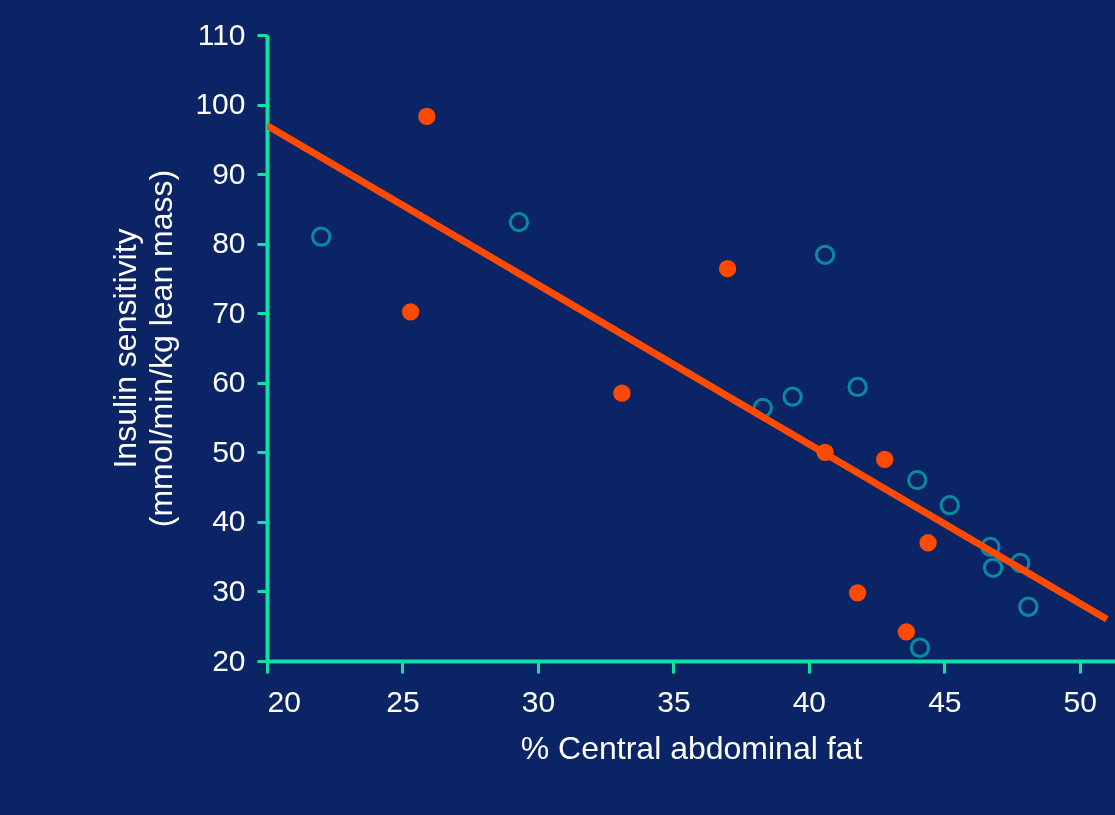 This screenshot has width=1115, height=815. What do you see at coordinates (809, 701) in the screenshot?
I see `x-tick-label: 40` at bounding box center [809, 701].